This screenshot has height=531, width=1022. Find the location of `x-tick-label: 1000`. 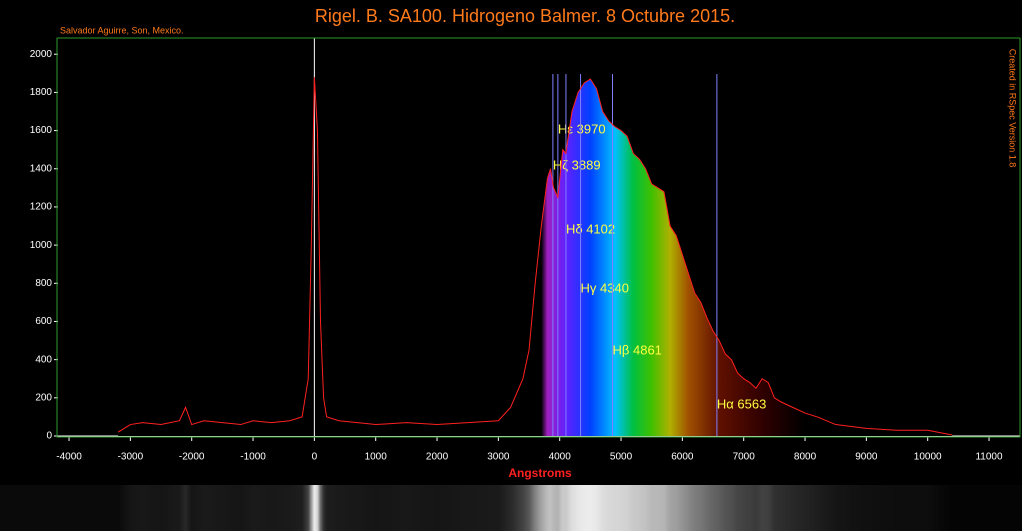

x-tick-label: 1000 is located at coordinates (376, 457).